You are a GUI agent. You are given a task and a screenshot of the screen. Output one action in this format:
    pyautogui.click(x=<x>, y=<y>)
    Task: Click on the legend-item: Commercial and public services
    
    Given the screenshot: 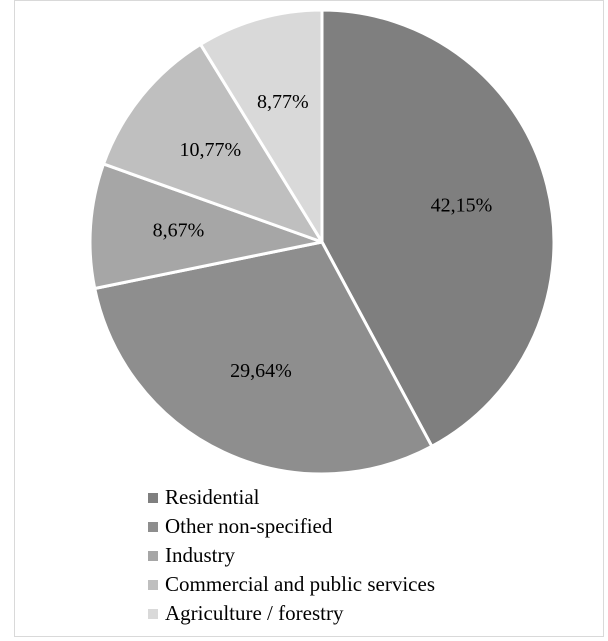 What is the action you would take?
    pyautogui.click(x=291, y=584)
    